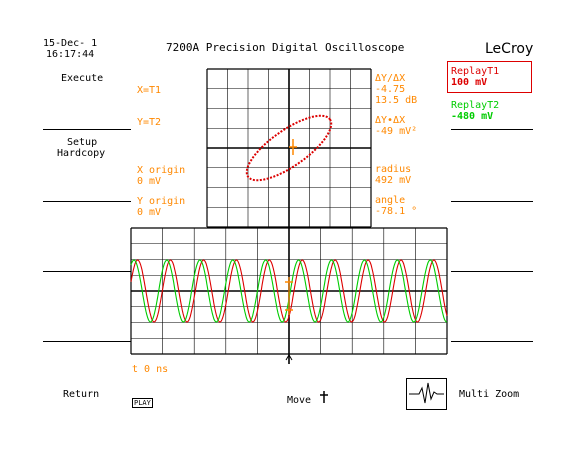 The width and height of the screenshot is (576, 449). I want to click on time-readout: 16:17:44, so click(70, 54).